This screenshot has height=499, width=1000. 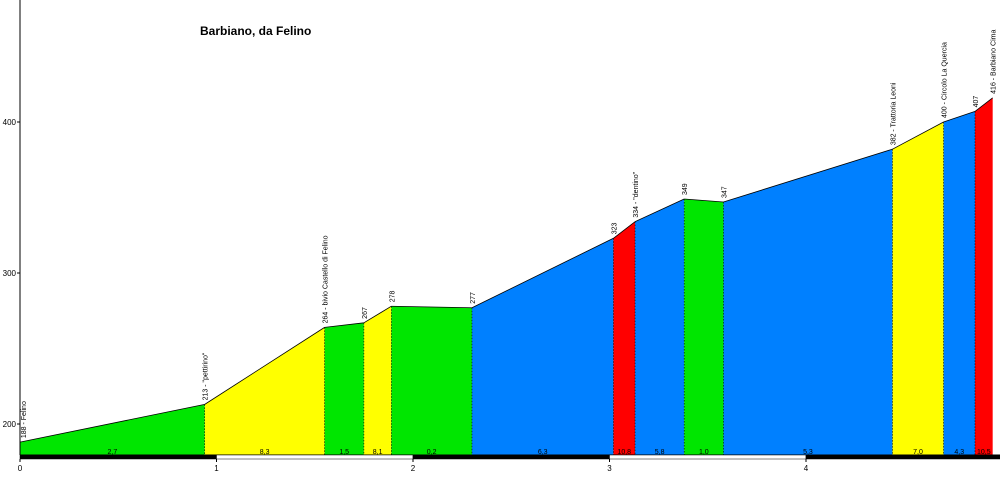 I want to click on y-tick-label: 400, so click(x=10, y=122).